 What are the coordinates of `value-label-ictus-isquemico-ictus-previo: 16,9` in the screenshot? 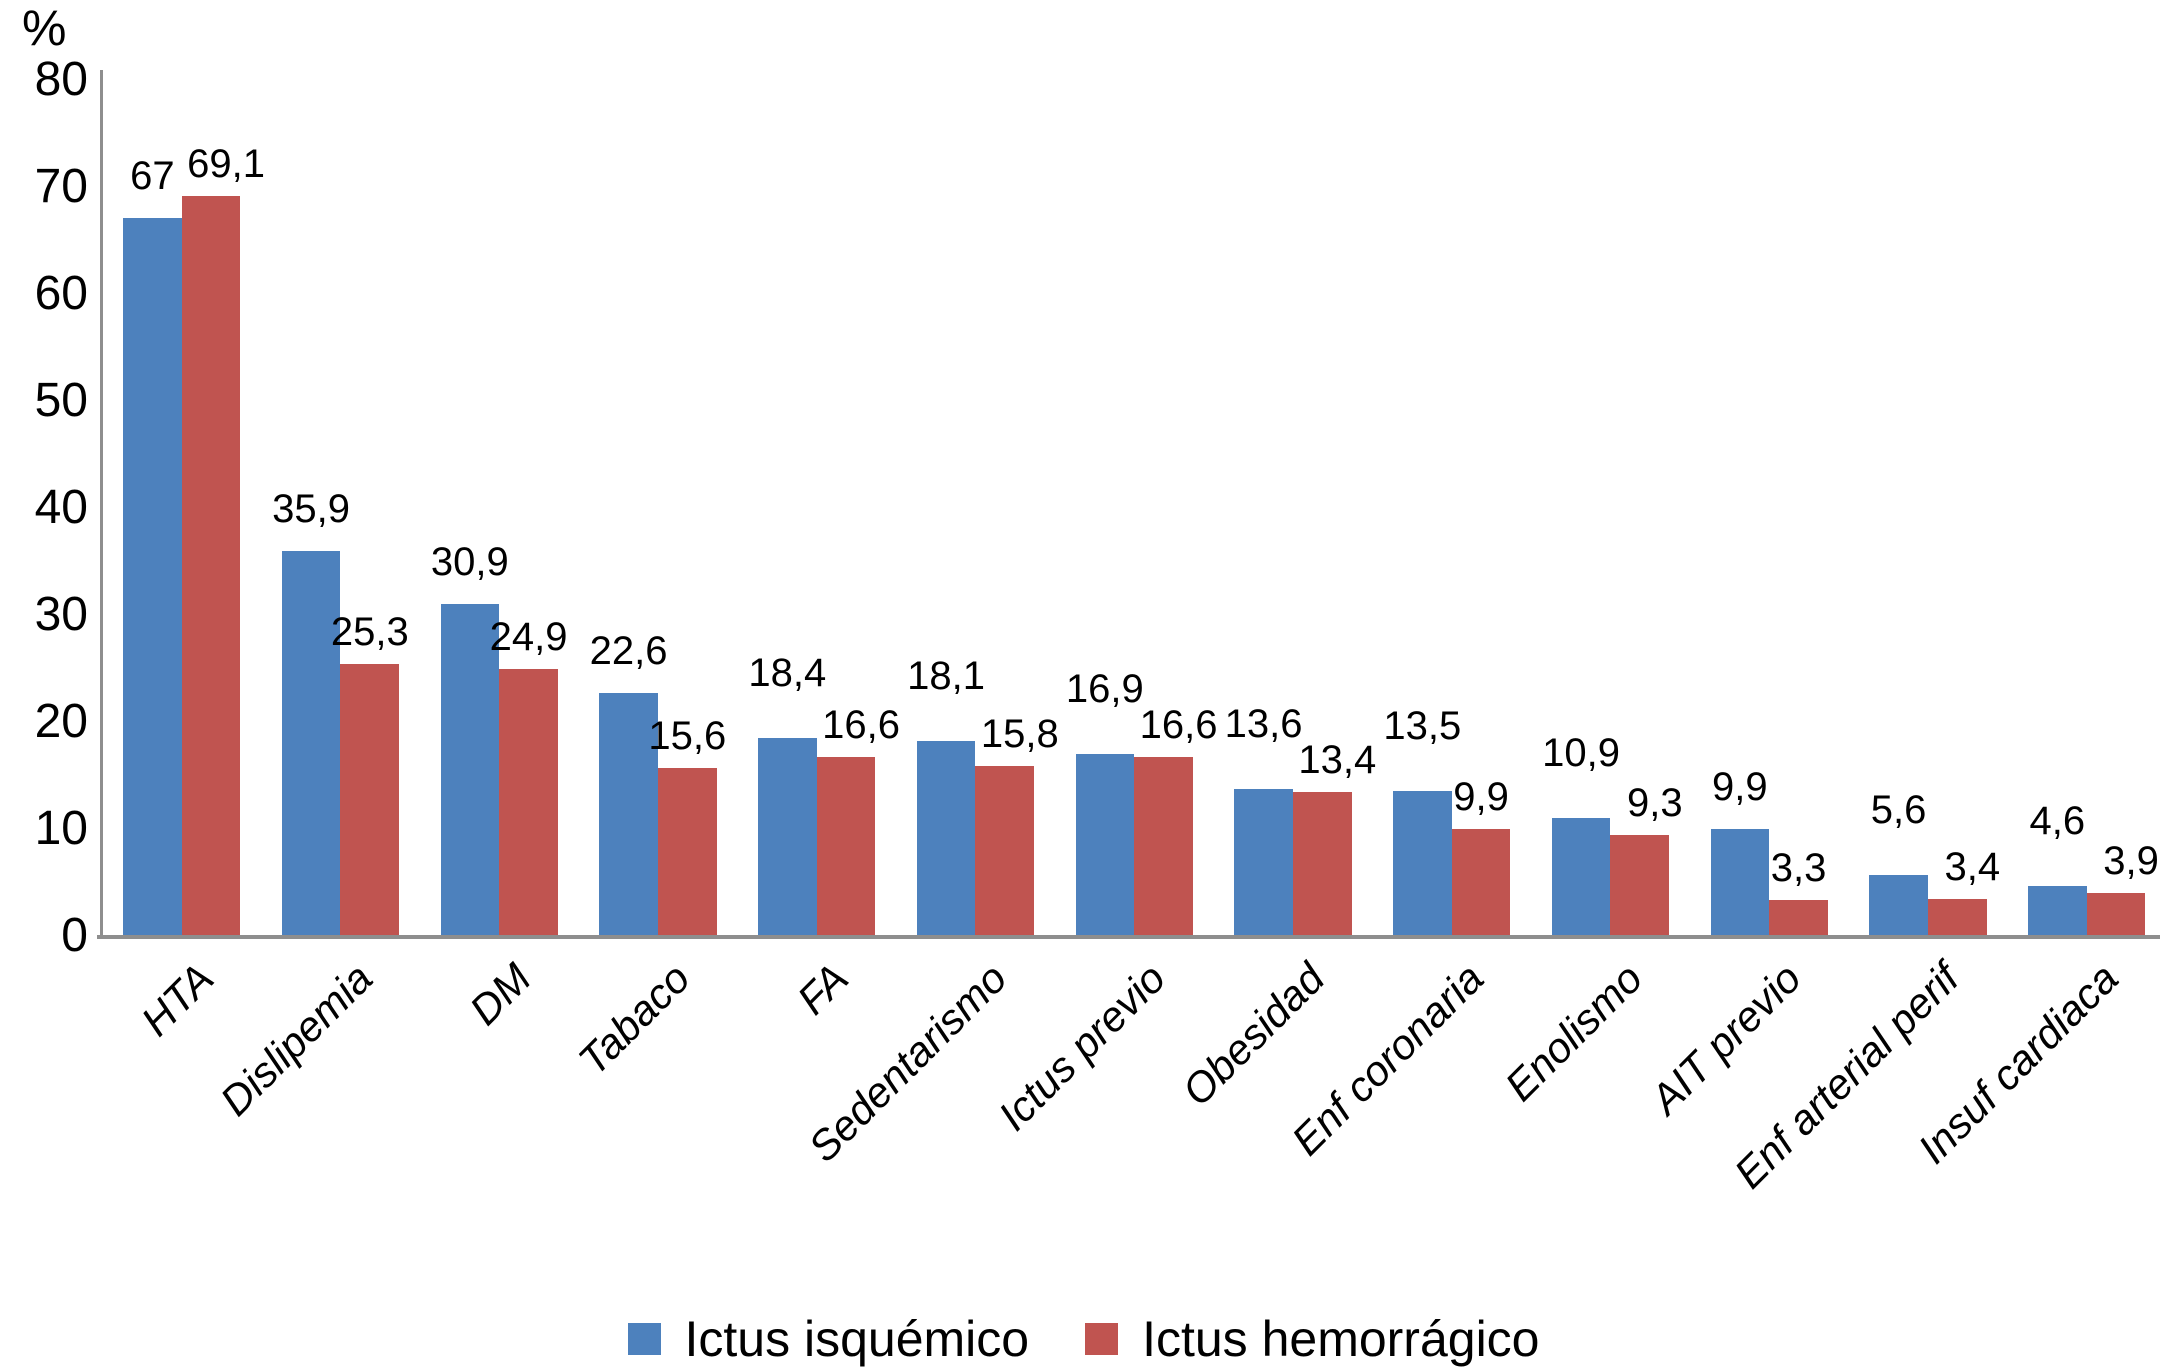 It's located at (1104, 689).